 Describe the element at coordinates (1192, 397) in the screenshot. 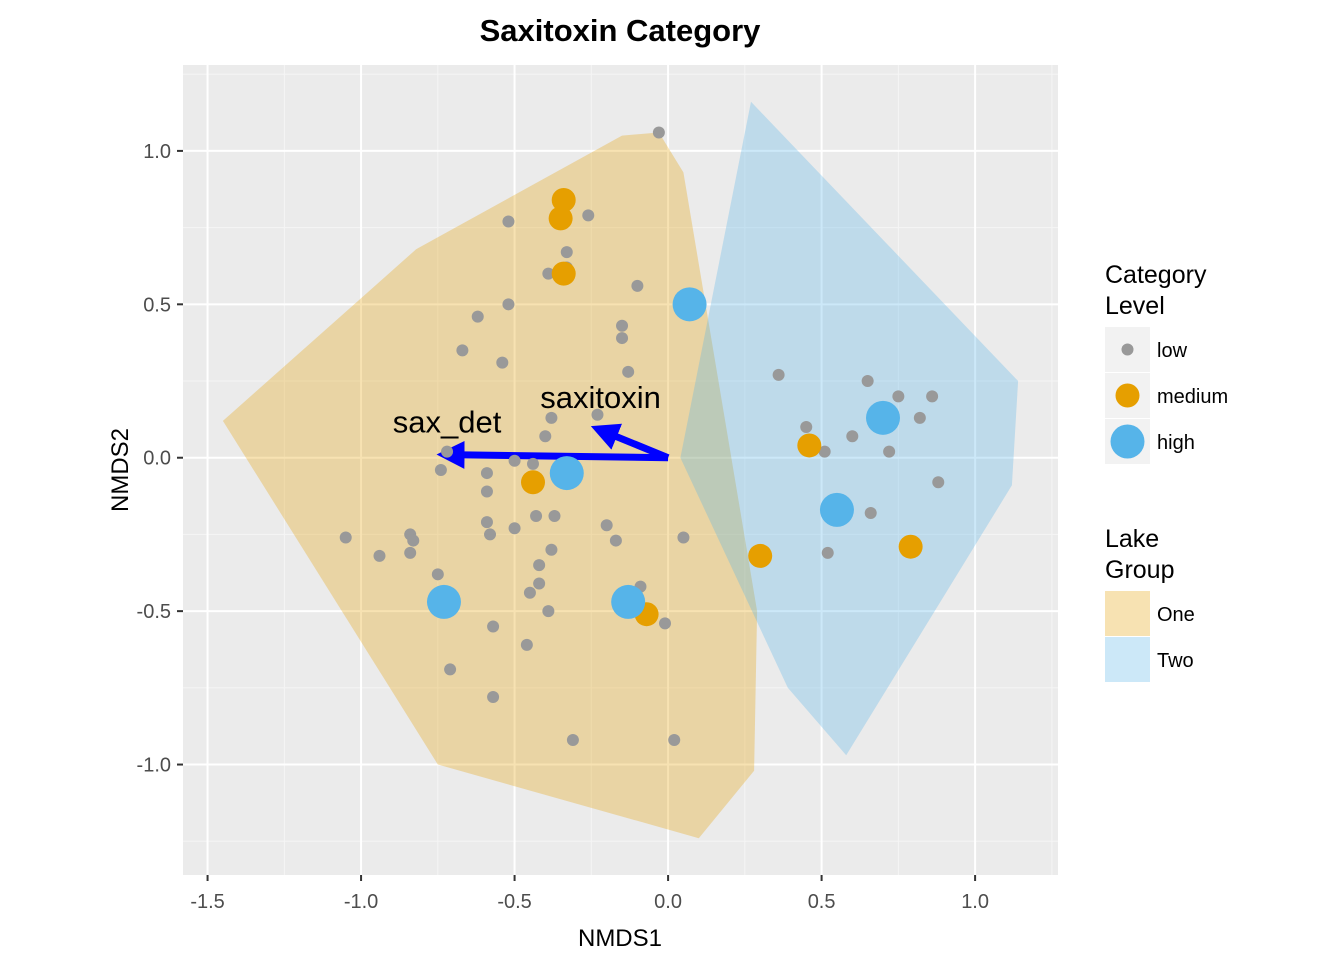

I see `legend-label-medium: medium` at that location.